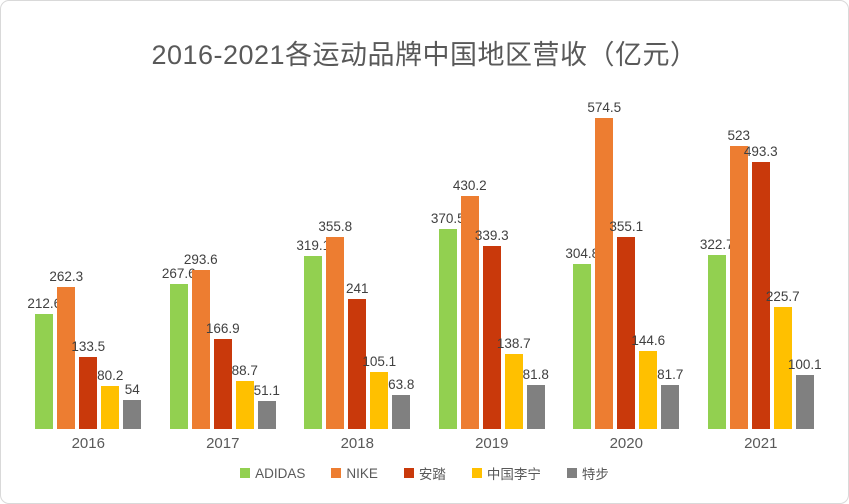 This screenshot has height=504, width=849. What do you see at coordinates (783, 359) in the screenshot?
I see `bar-中国李宁-2021: 225.7` at bounding box center [783, 359].